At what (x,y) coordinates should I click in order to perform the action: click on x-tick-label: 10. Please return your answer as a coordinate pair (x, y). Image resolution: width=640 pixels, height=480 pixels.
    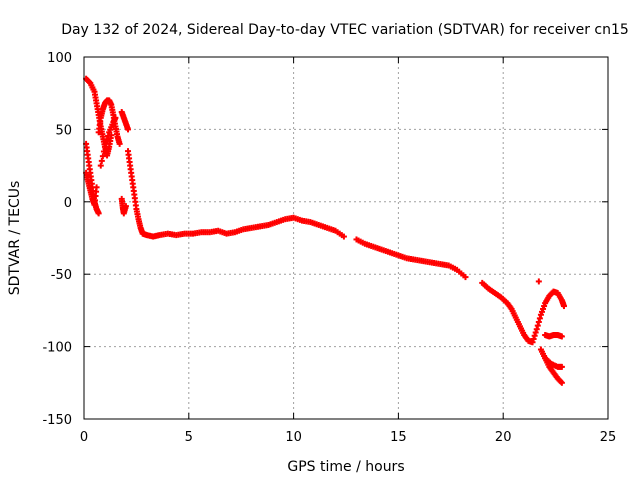
    Looking at the image, I should click on (293, 437).